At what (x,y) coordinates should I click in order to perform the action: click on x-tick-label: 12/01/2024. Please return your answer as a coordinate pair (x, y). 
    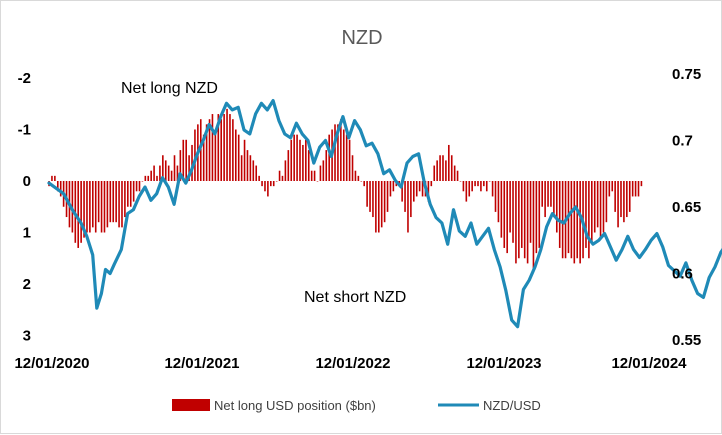
    Looking at the image, I should click on (649, 363).